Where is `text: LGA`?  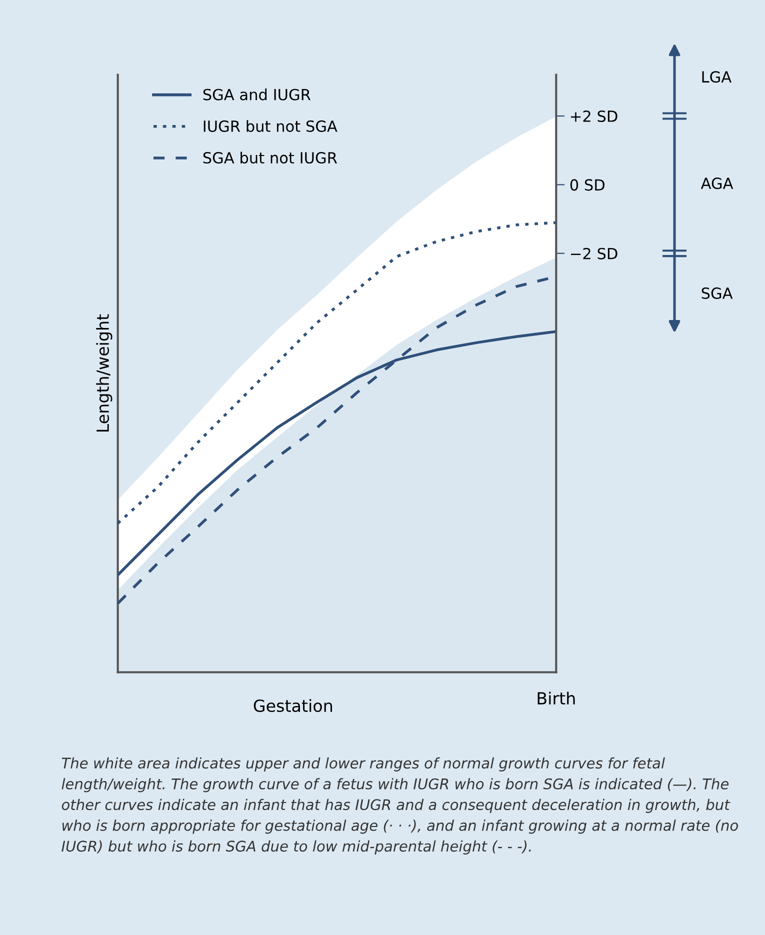
text: LGA is located at coordinates (717, 77).